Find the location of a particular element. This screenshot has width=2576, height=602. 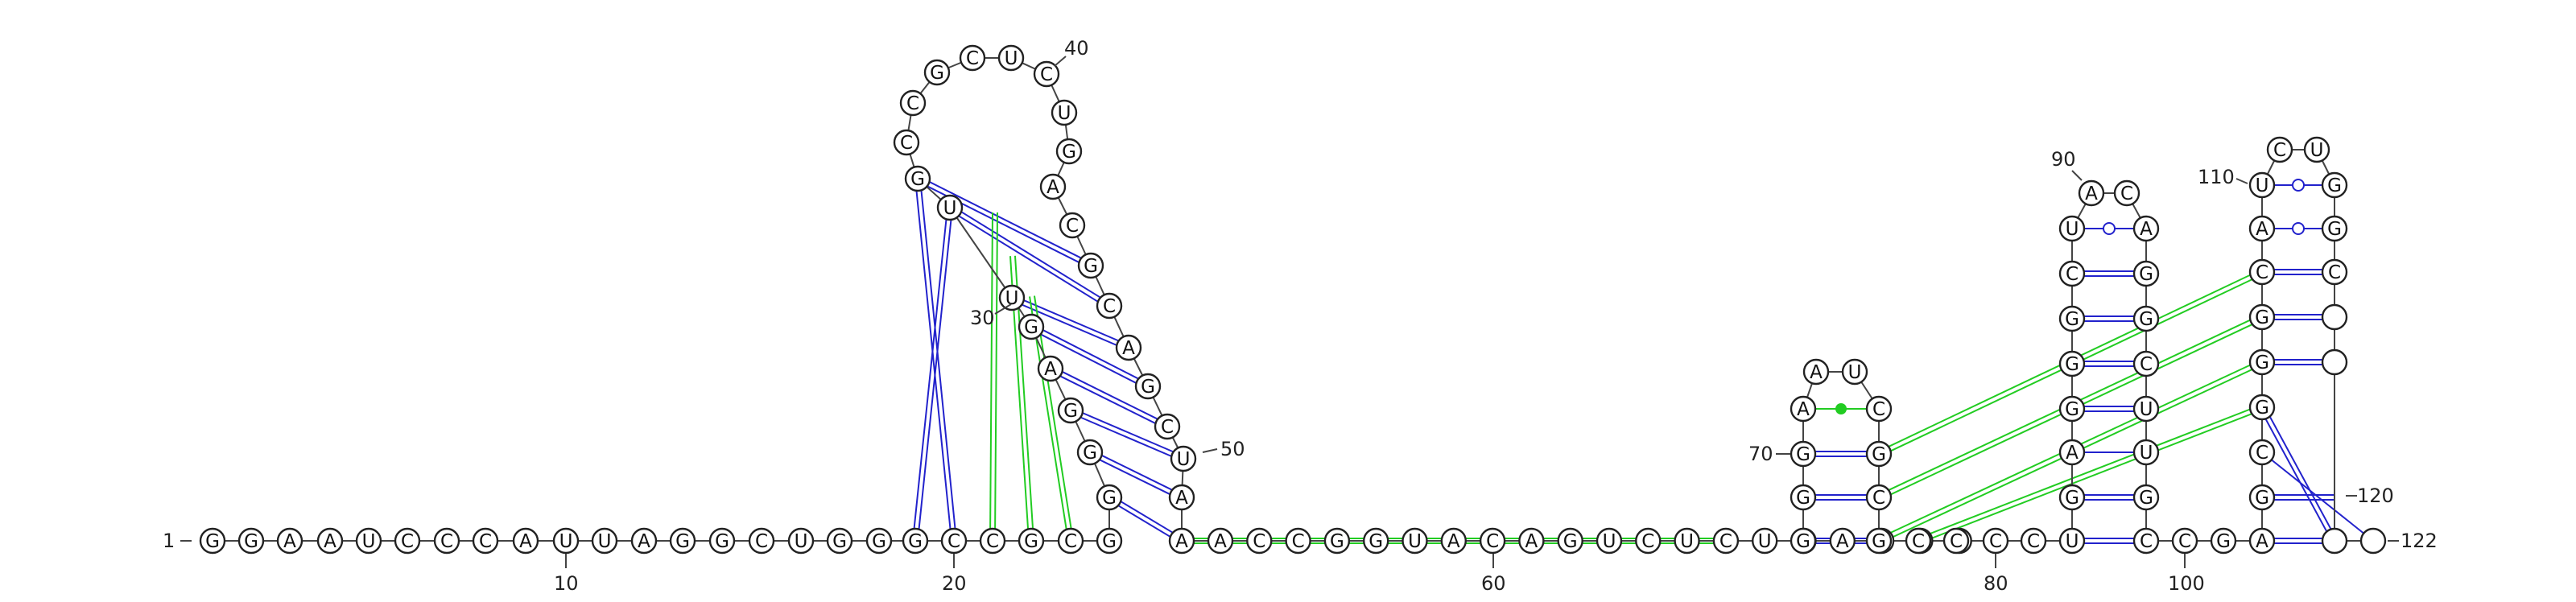

nucleotide-39: U is located at coordinates (1064, 112).